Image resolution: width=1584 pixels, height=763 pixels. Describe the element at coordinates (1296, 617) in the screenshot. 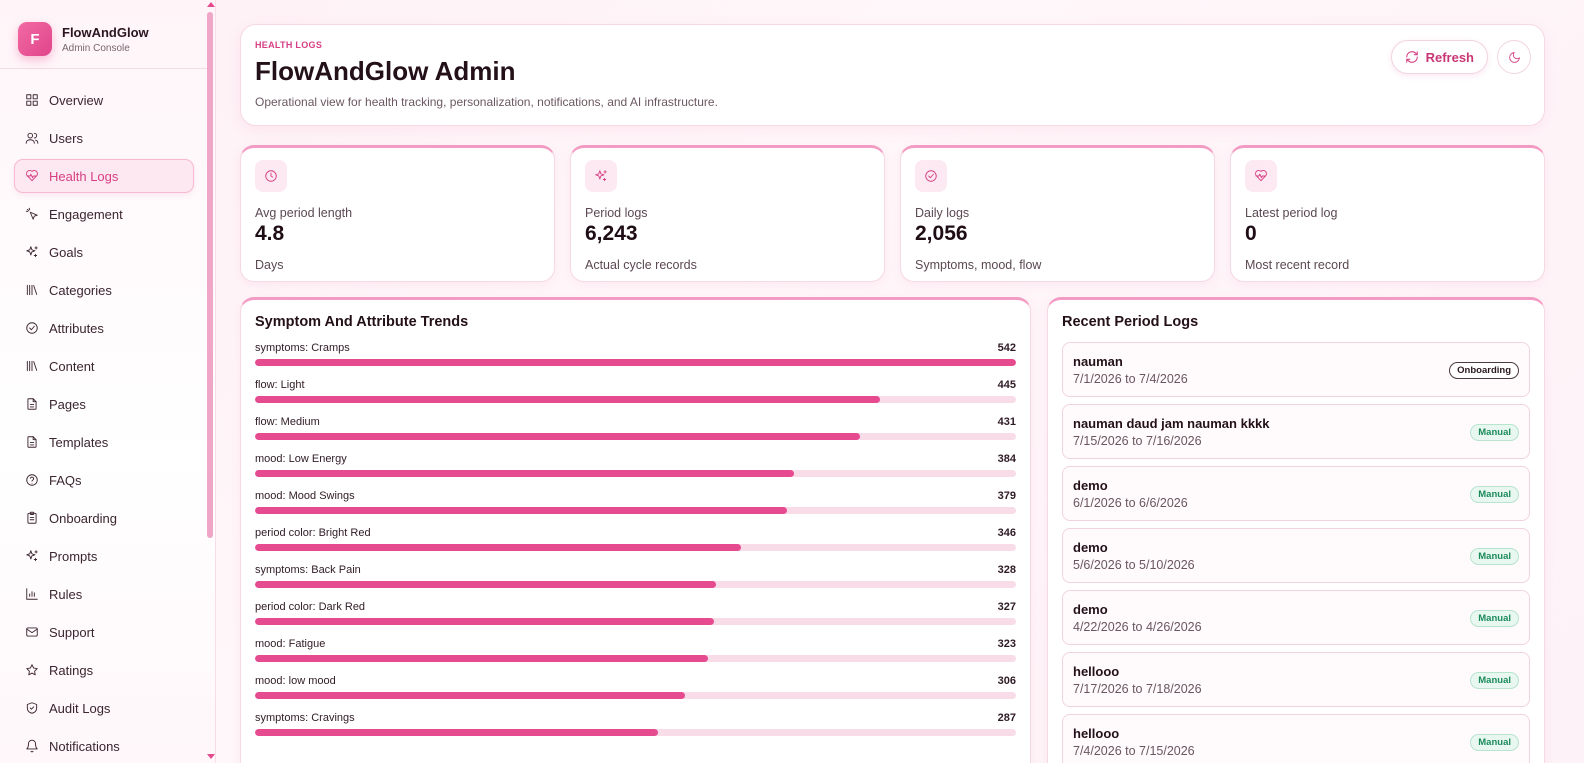

I see `log-item: demo 4/22/2026 to 4/26/2026 Manual` at that location.